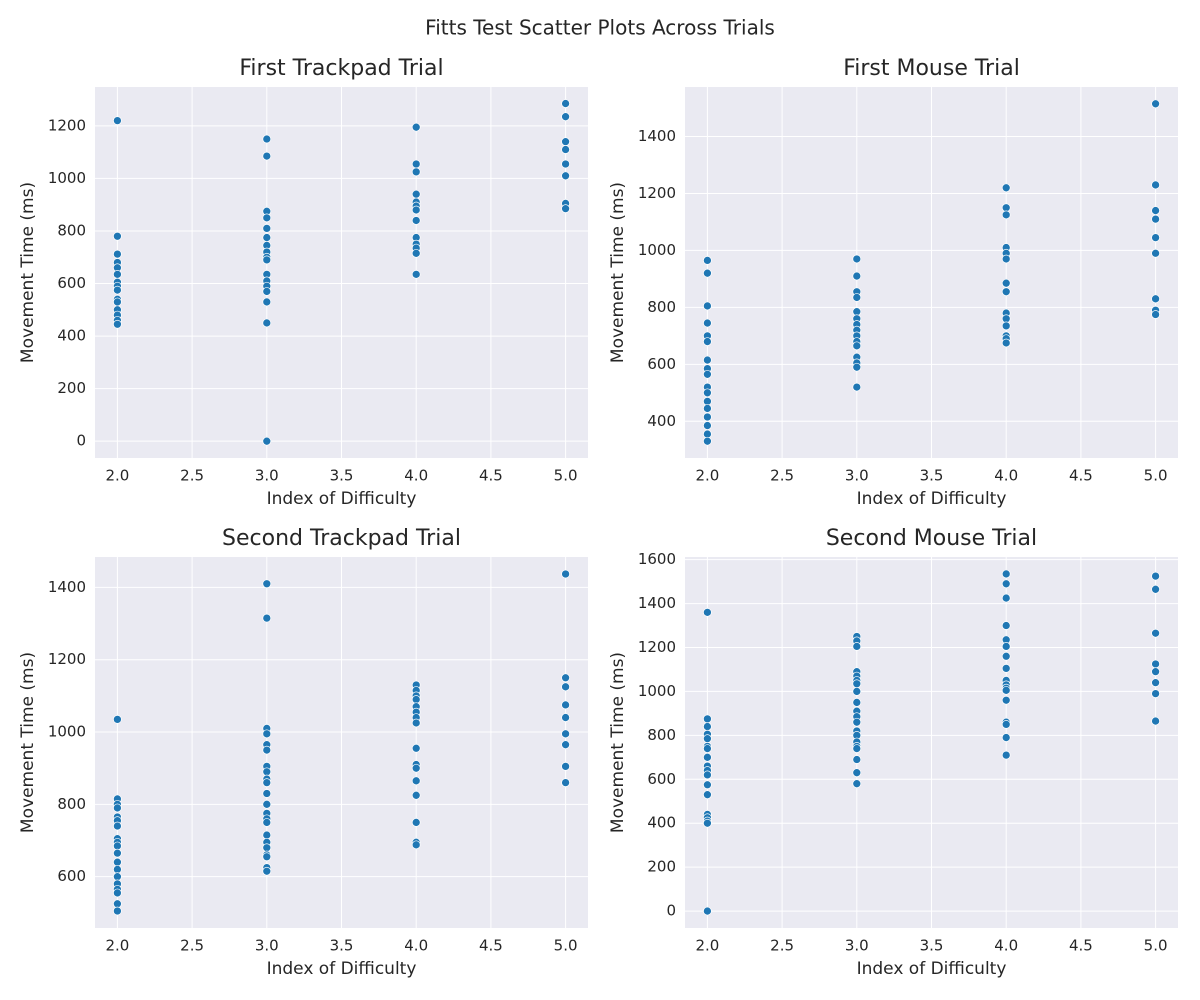 Image resolution: width=1200 pixels, height=1000 pixels. I want to click on subplot-title: Second Trackpad Trial, so click(341, 538).